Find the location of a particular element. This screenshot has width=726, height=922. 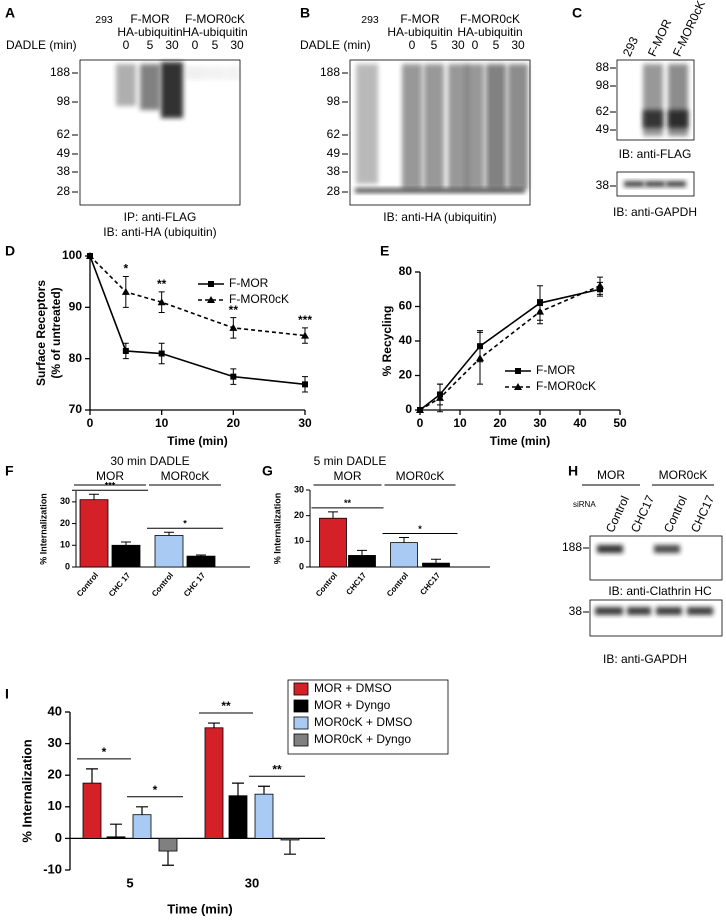

x-axis-label: Time (min) is located at coordinates (520, 441).